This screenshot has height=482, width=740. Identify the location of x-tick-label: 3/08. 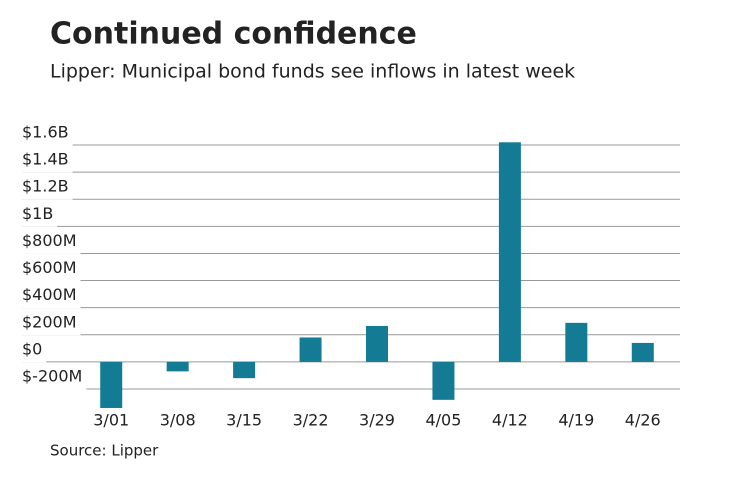
(178, 420).